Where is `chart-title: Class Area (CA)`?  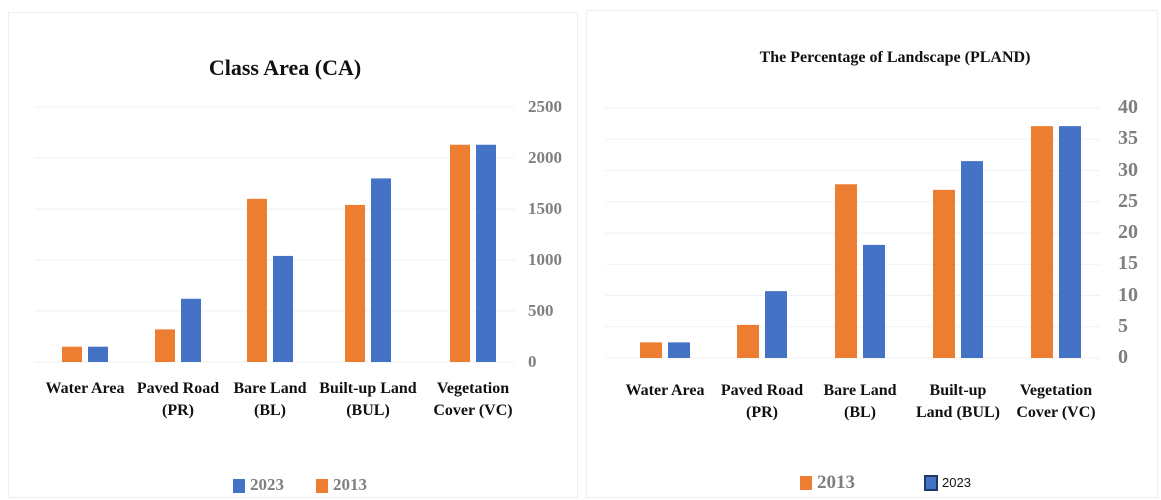 chart-title: Class Area (CA) is located at coordinates (285, 67).